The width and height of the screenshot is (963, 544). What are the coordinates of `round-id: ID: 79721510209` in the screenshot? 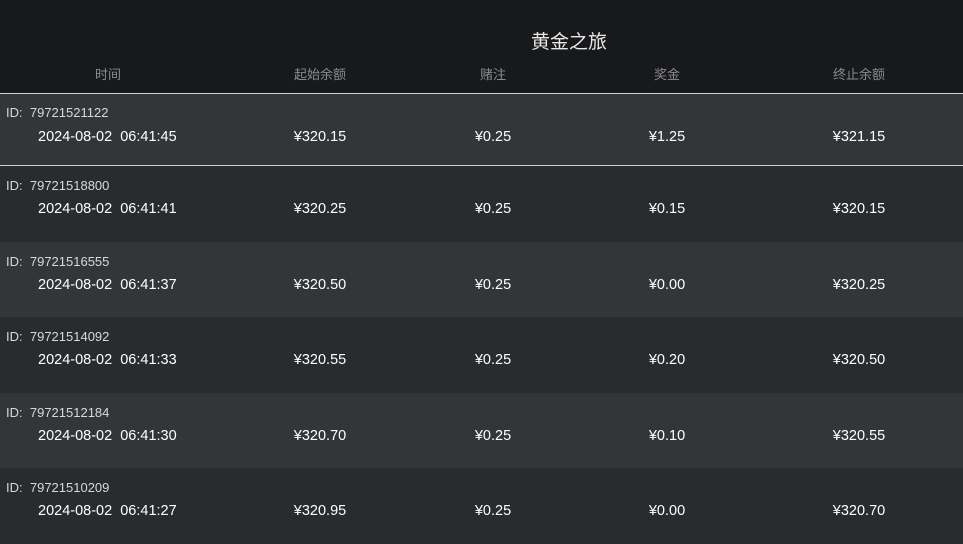 It's located at (58, 487).